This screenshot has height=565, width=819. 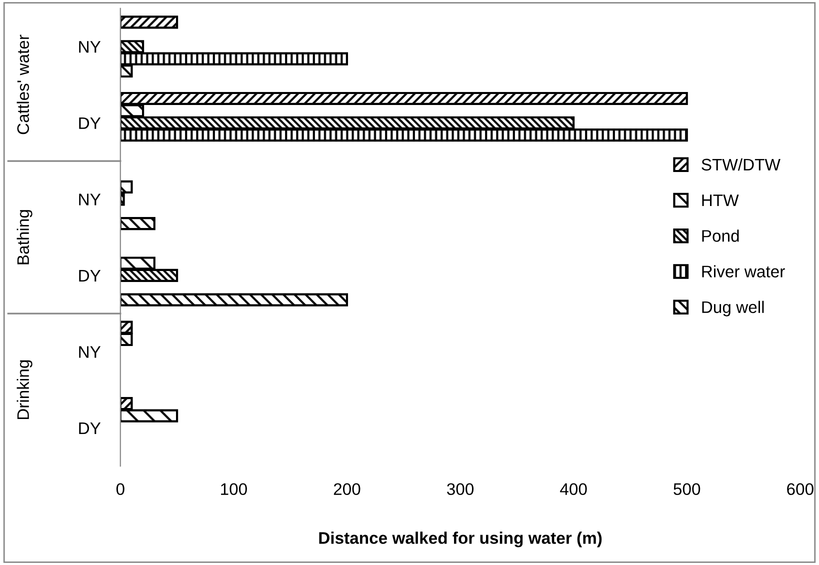 What do you see at coordinates (800, 489) in the screenshot?
I see `x-tick-label: 600` at bounding box center [800, 489].